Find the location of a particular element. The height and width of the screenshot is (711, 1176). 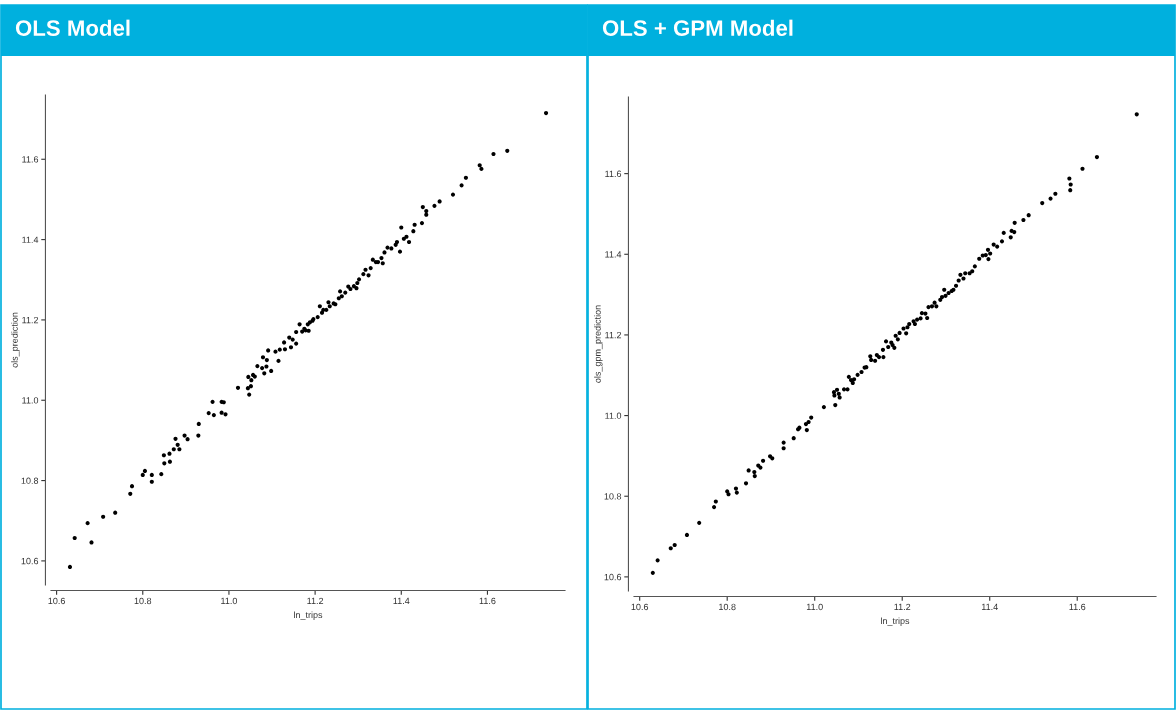

y-axis-title: ols_gpm_prediction is located at coordinates (598, 344).